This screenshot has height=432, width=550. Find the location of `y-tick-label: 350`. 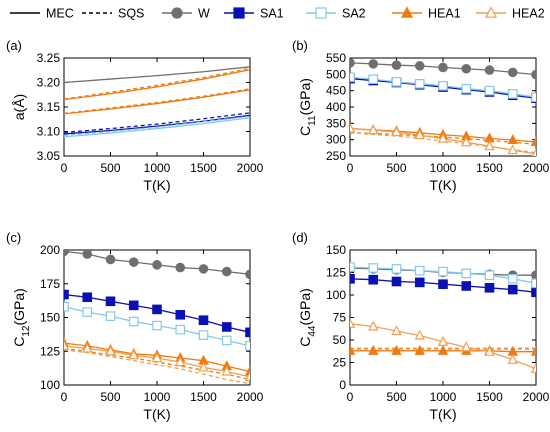

y-tick-label: 350 is located at coordinates (336, 123).